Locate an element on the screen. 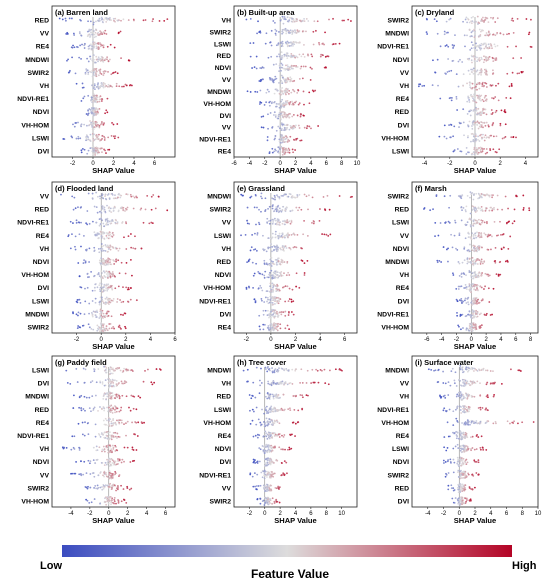  feature-label: NDVI is located at coordinates (41, 262).